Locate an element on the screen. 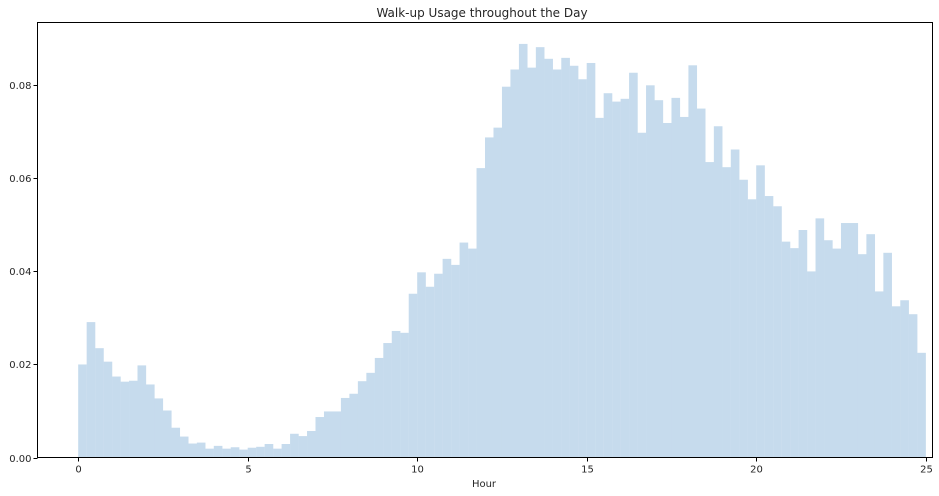 The height and width of the screenshot is (496, 939). x-tick-label: 10 is located at coordinates (417, 470).